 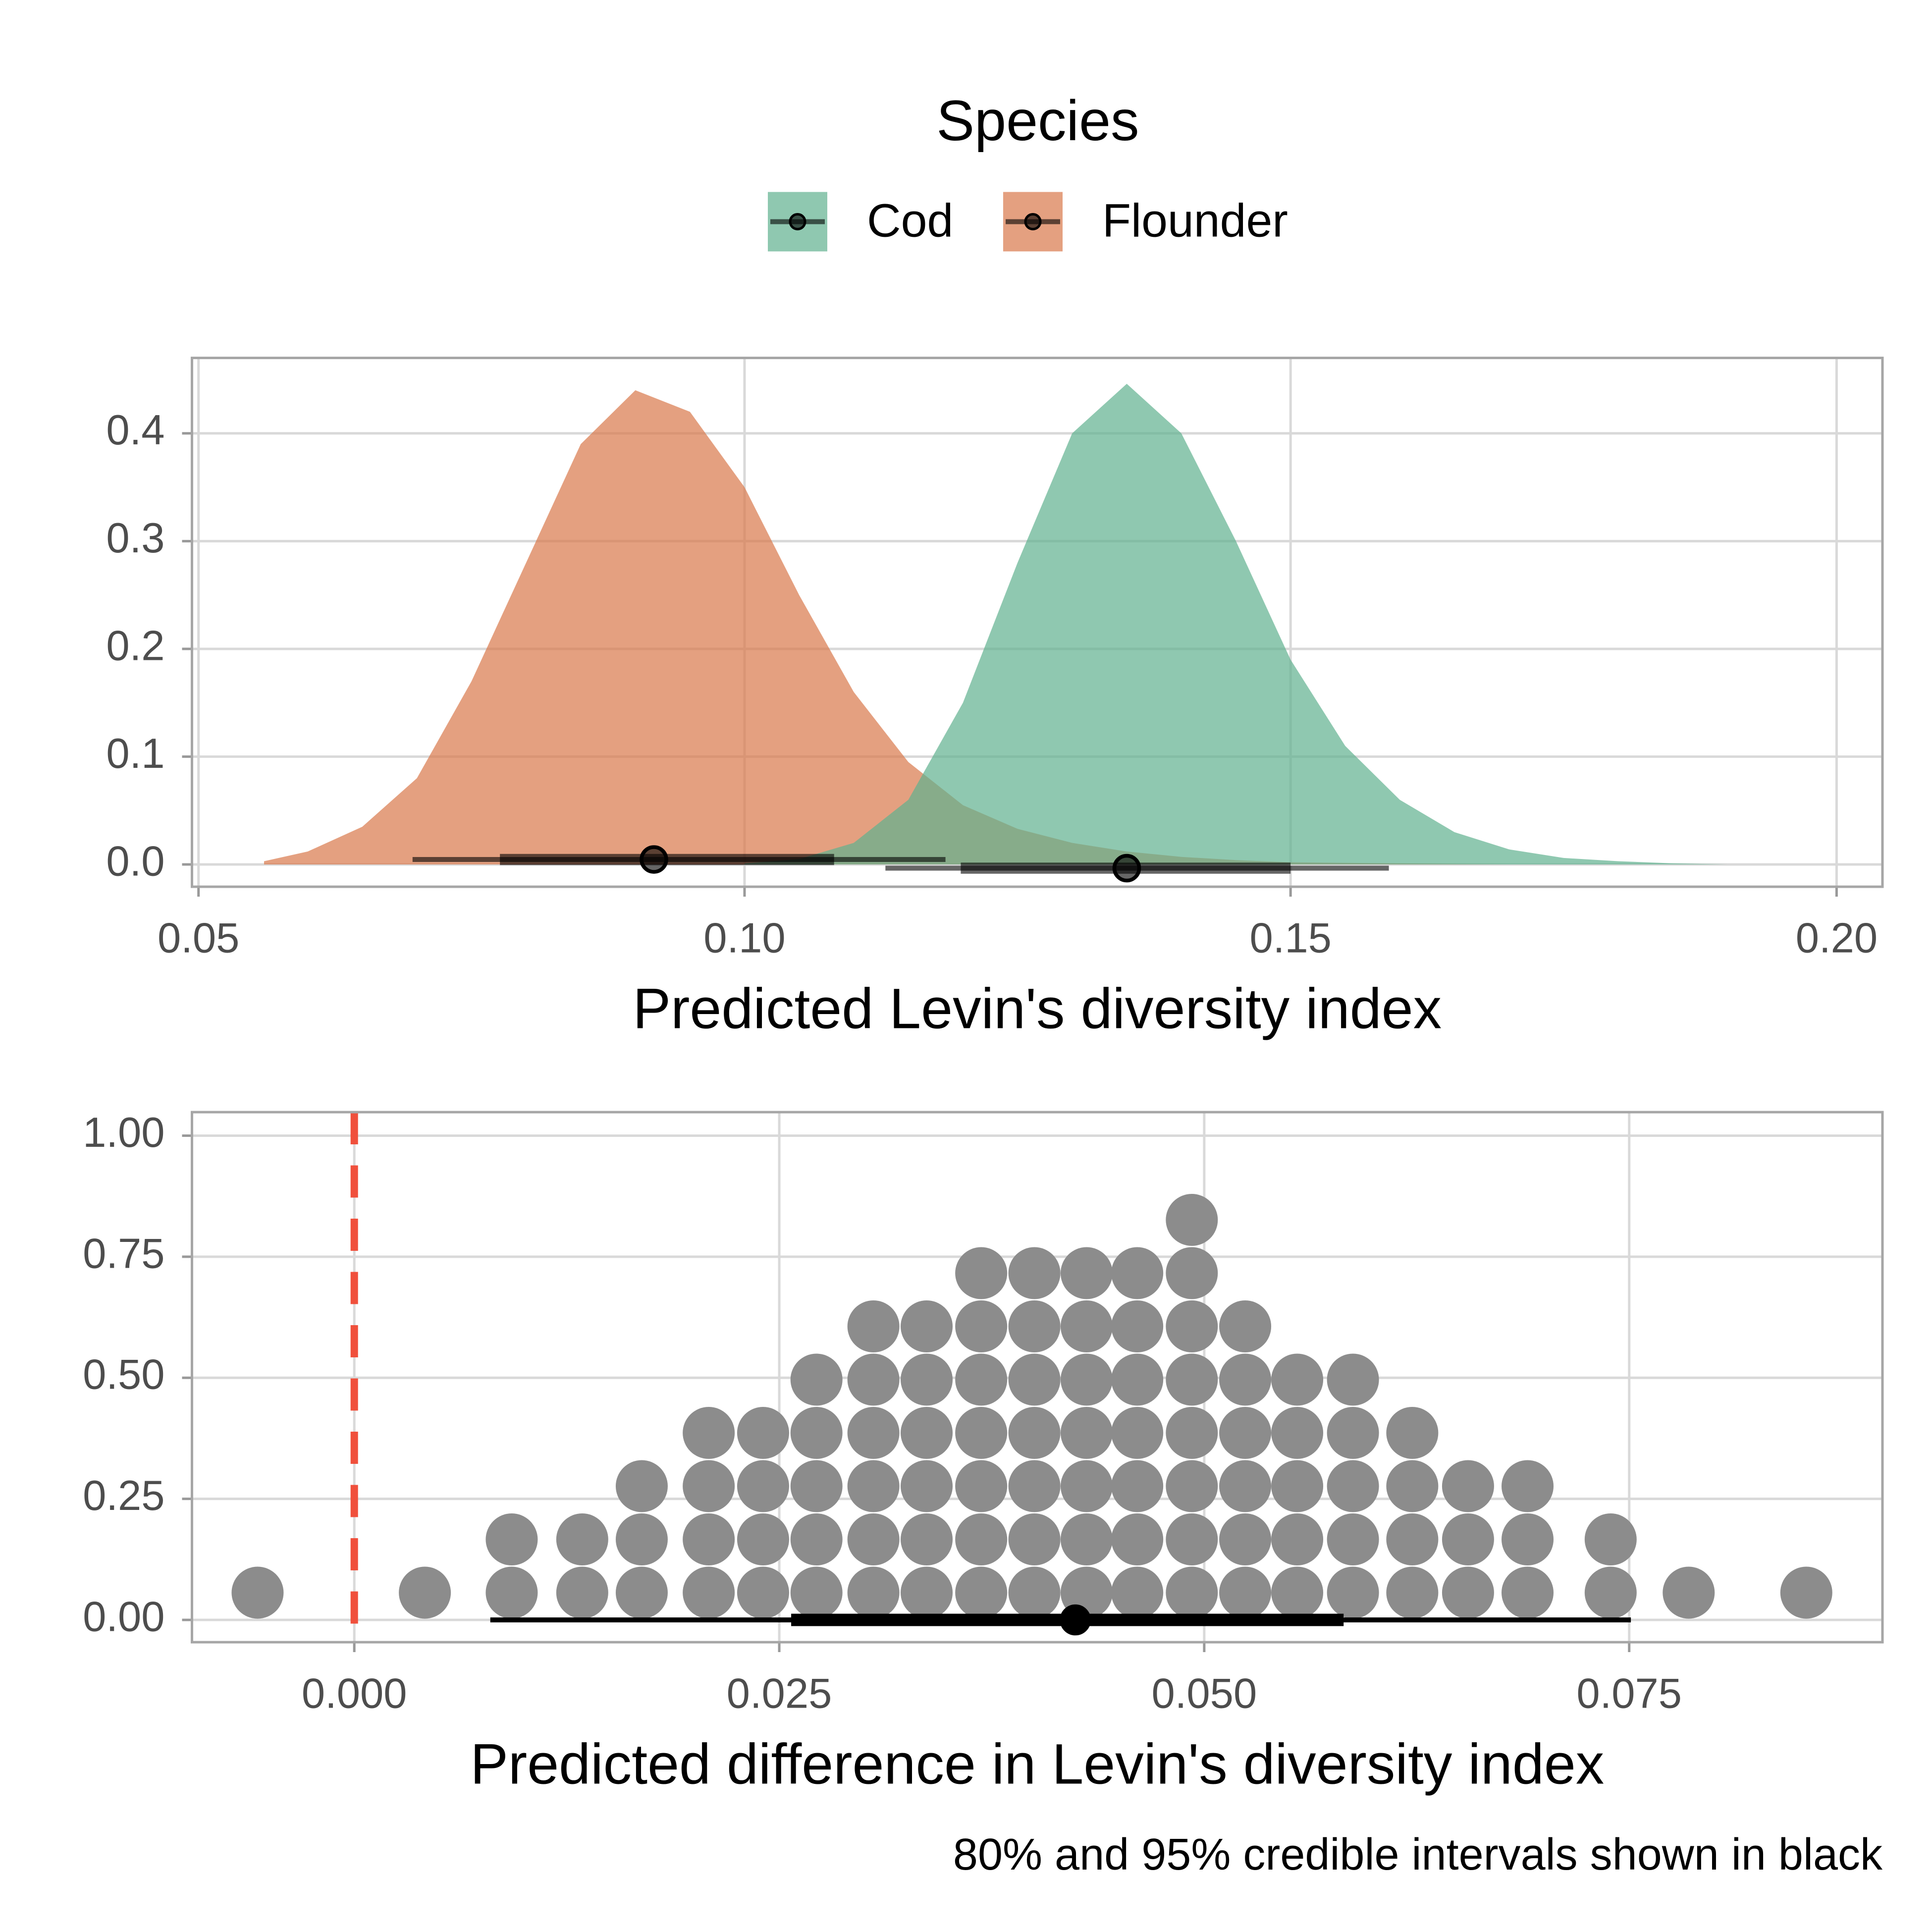 I want to click on y-tick-label: 0.4, so click(x=135, y=430).